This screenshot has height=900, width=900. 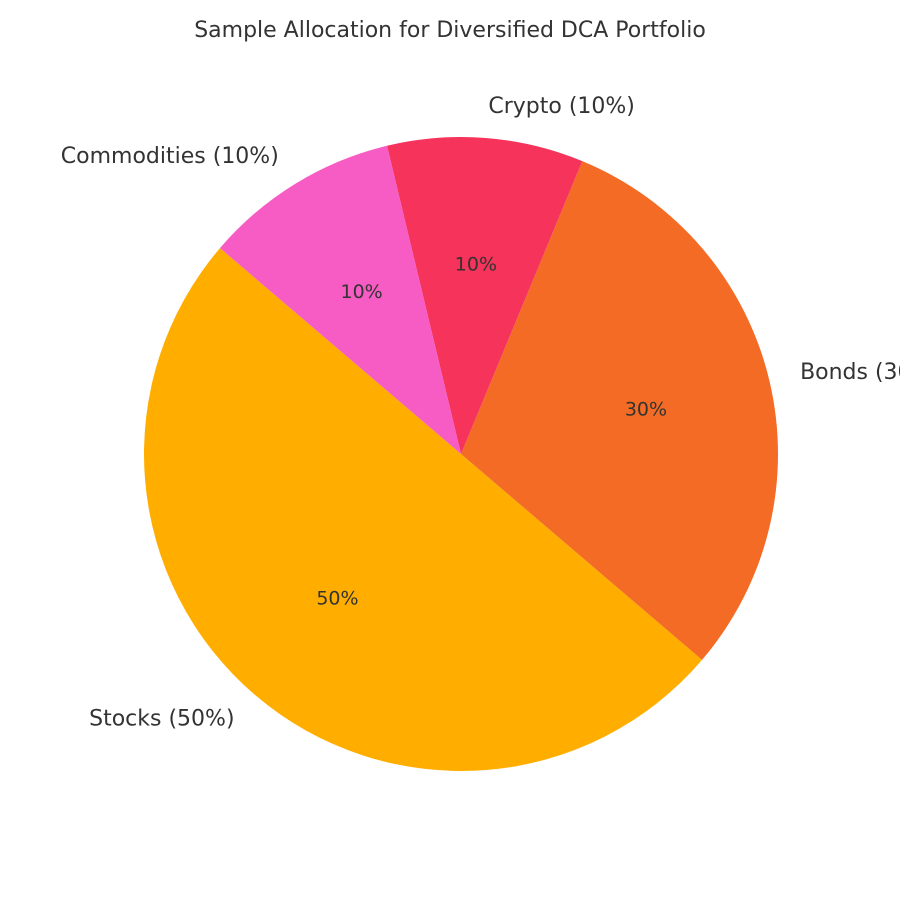 What do you see at coordinates (340, 299) in the screenshot?
I see `pie-slice-commodities` at bounding box center [340, 299].